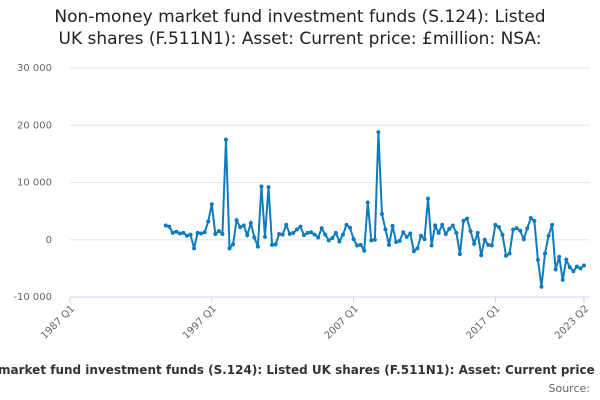 The image size is (600, 400). I want to click on x-tick-label: 2017 Q1, so click(484, 322).